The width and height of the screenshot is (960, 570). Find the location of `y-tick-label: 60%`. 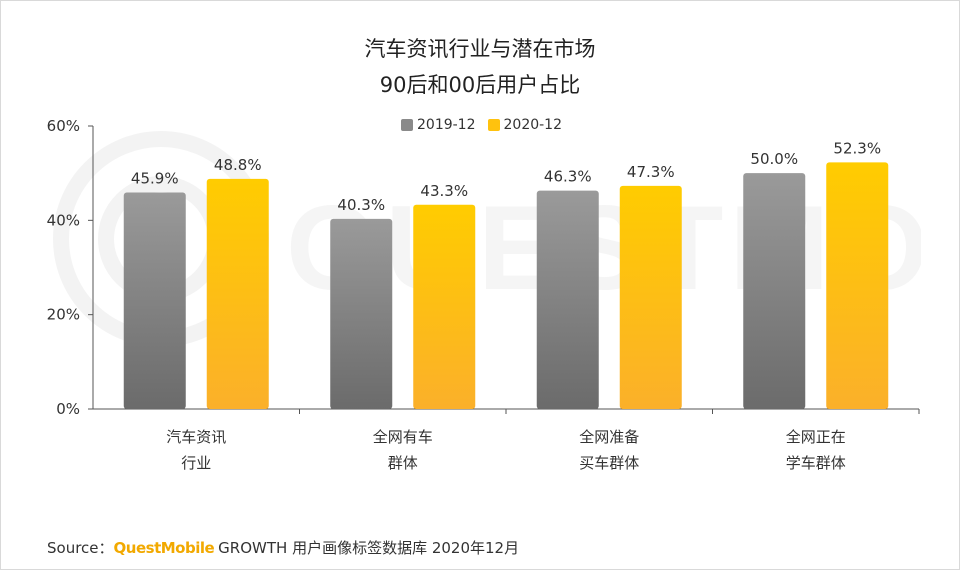

y-tick-label: 60% is located at coordinates (63, 126).